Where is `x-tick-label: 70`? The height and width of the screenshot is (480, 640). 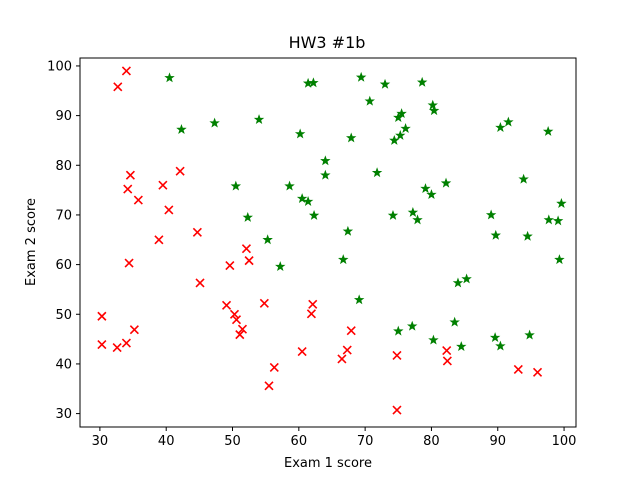 x-tick-label: 70 is located at coordinates (365, 441).